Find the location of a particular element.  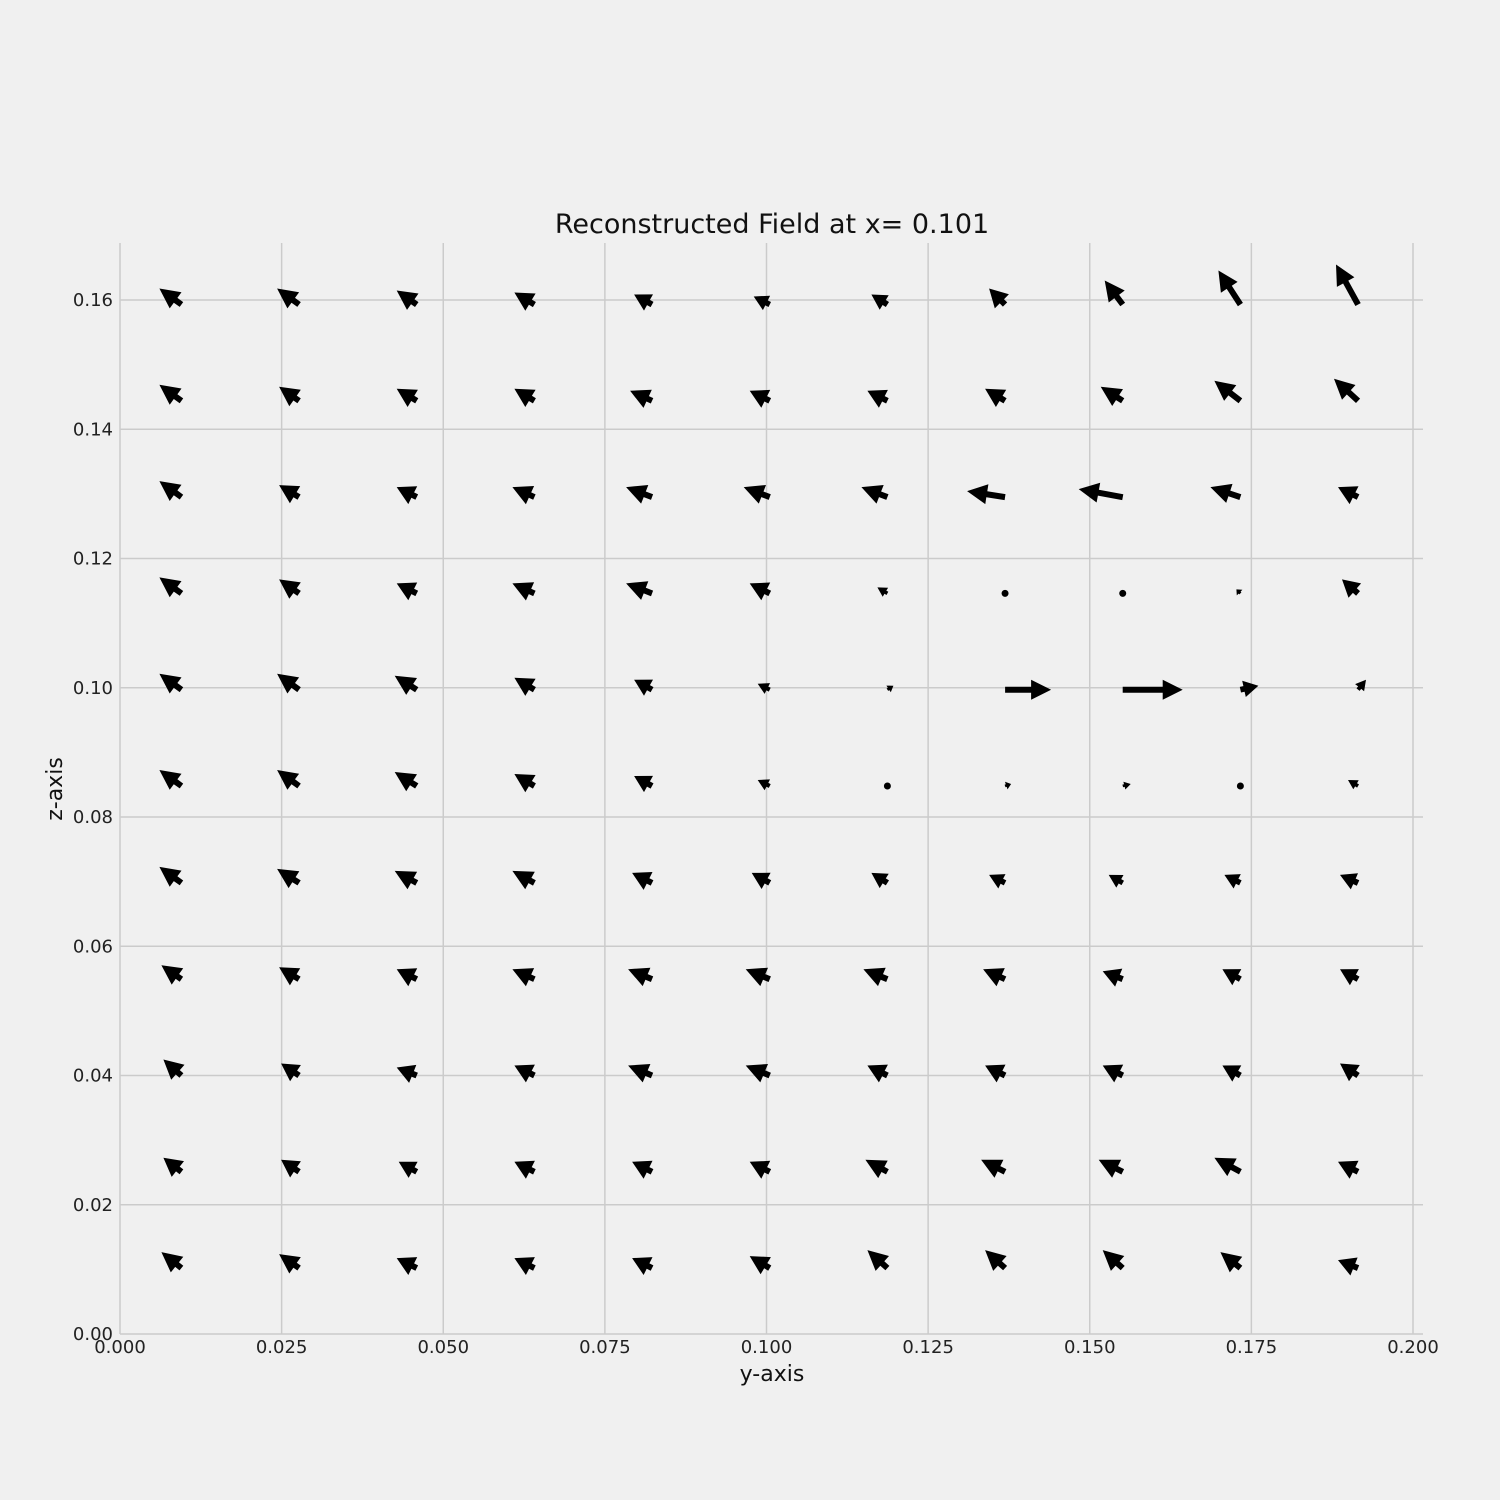

y-tick-label: 0.00 is located at coordinates (93, 1334).